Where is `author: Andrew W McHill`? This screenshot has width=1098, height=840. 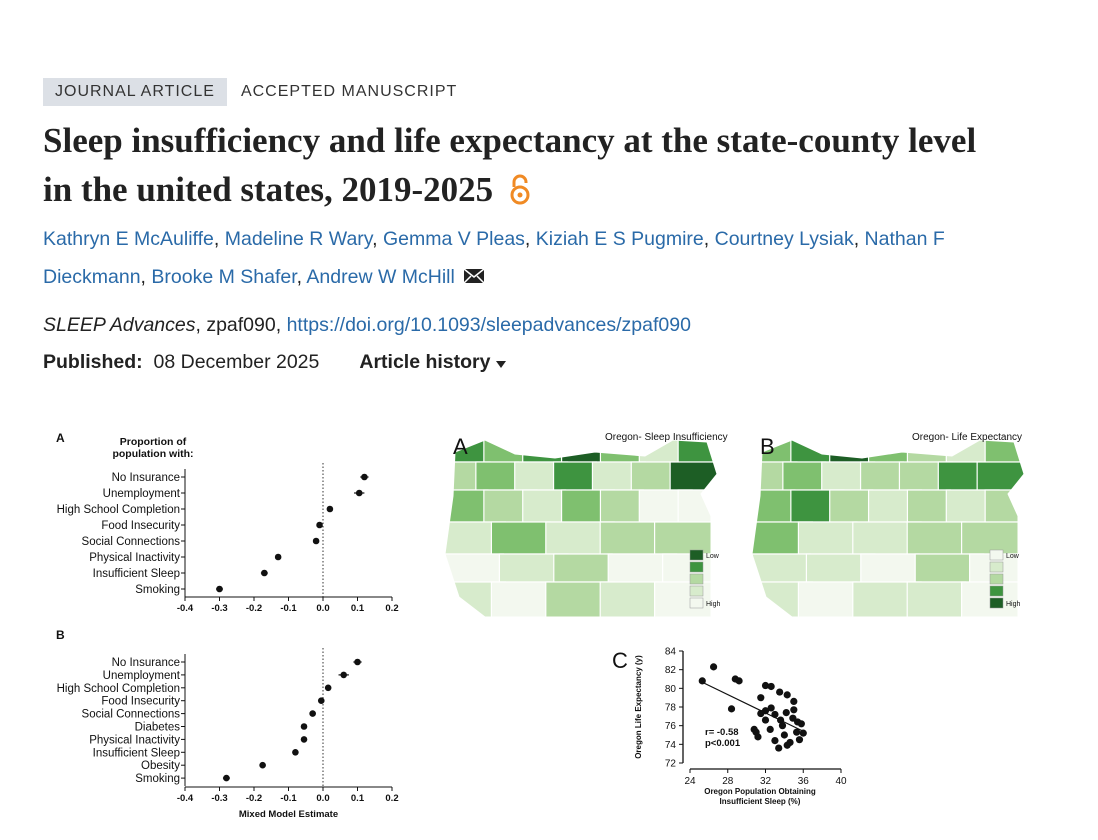
author: Andrew W McHill is located at coordinates (380, 277).